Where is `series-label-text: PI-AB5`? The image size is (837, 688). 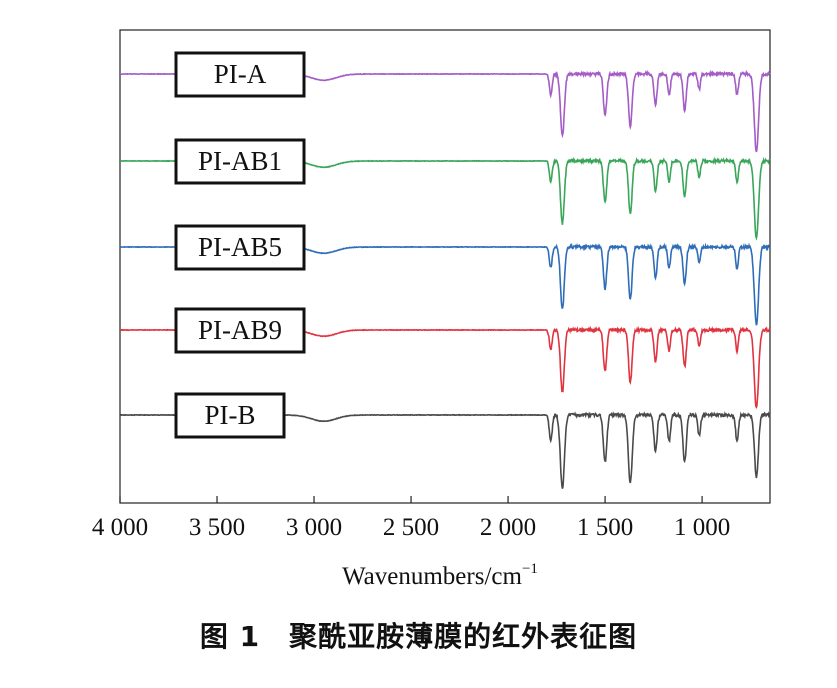 series-label-text: PI-AB5 is located at coordinates (240, 247).